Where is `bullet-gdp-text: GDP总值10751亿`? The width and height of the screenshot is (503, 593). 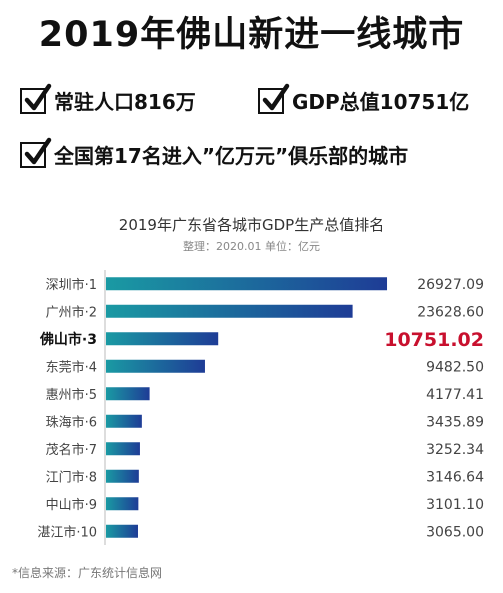
bullet-gdp-text: GDP总值10751亿 is located at coordinates (381, 102).